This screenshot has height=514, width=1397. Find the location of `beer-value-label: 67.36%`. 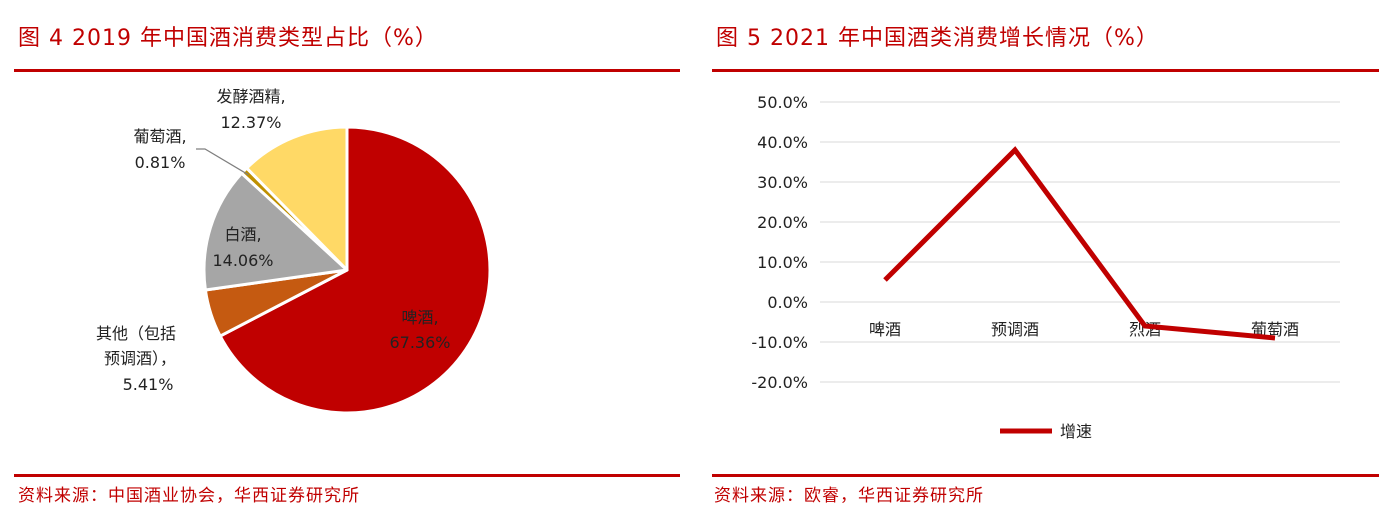

beer-value-label: 67.36% is located at coordinates (419, 342).